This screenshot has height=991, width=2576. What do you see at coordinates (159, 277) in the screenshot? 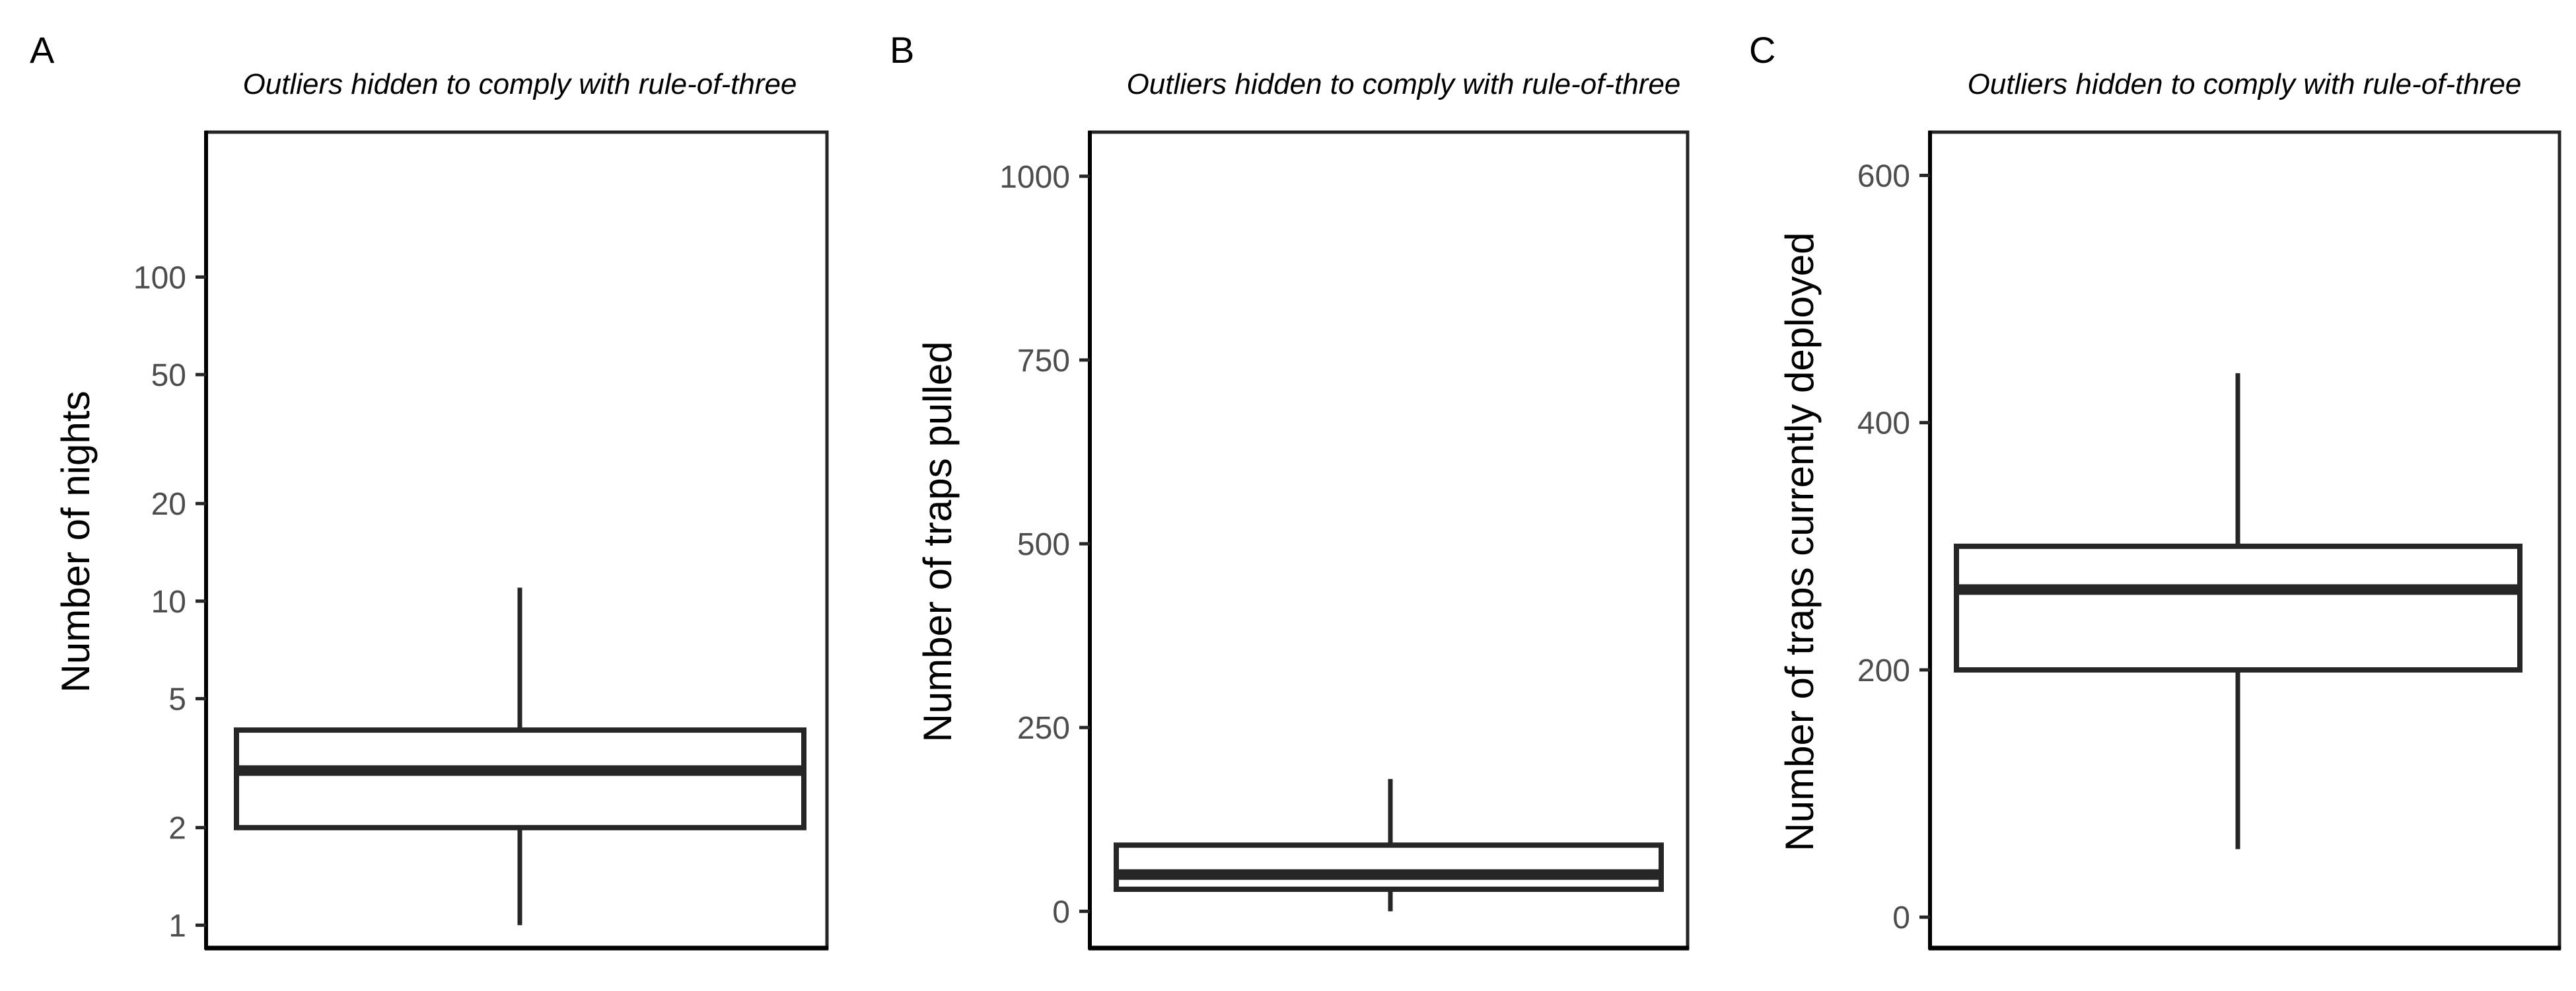
I see `y-tick-label: 100` at bounding box center [159, 277].